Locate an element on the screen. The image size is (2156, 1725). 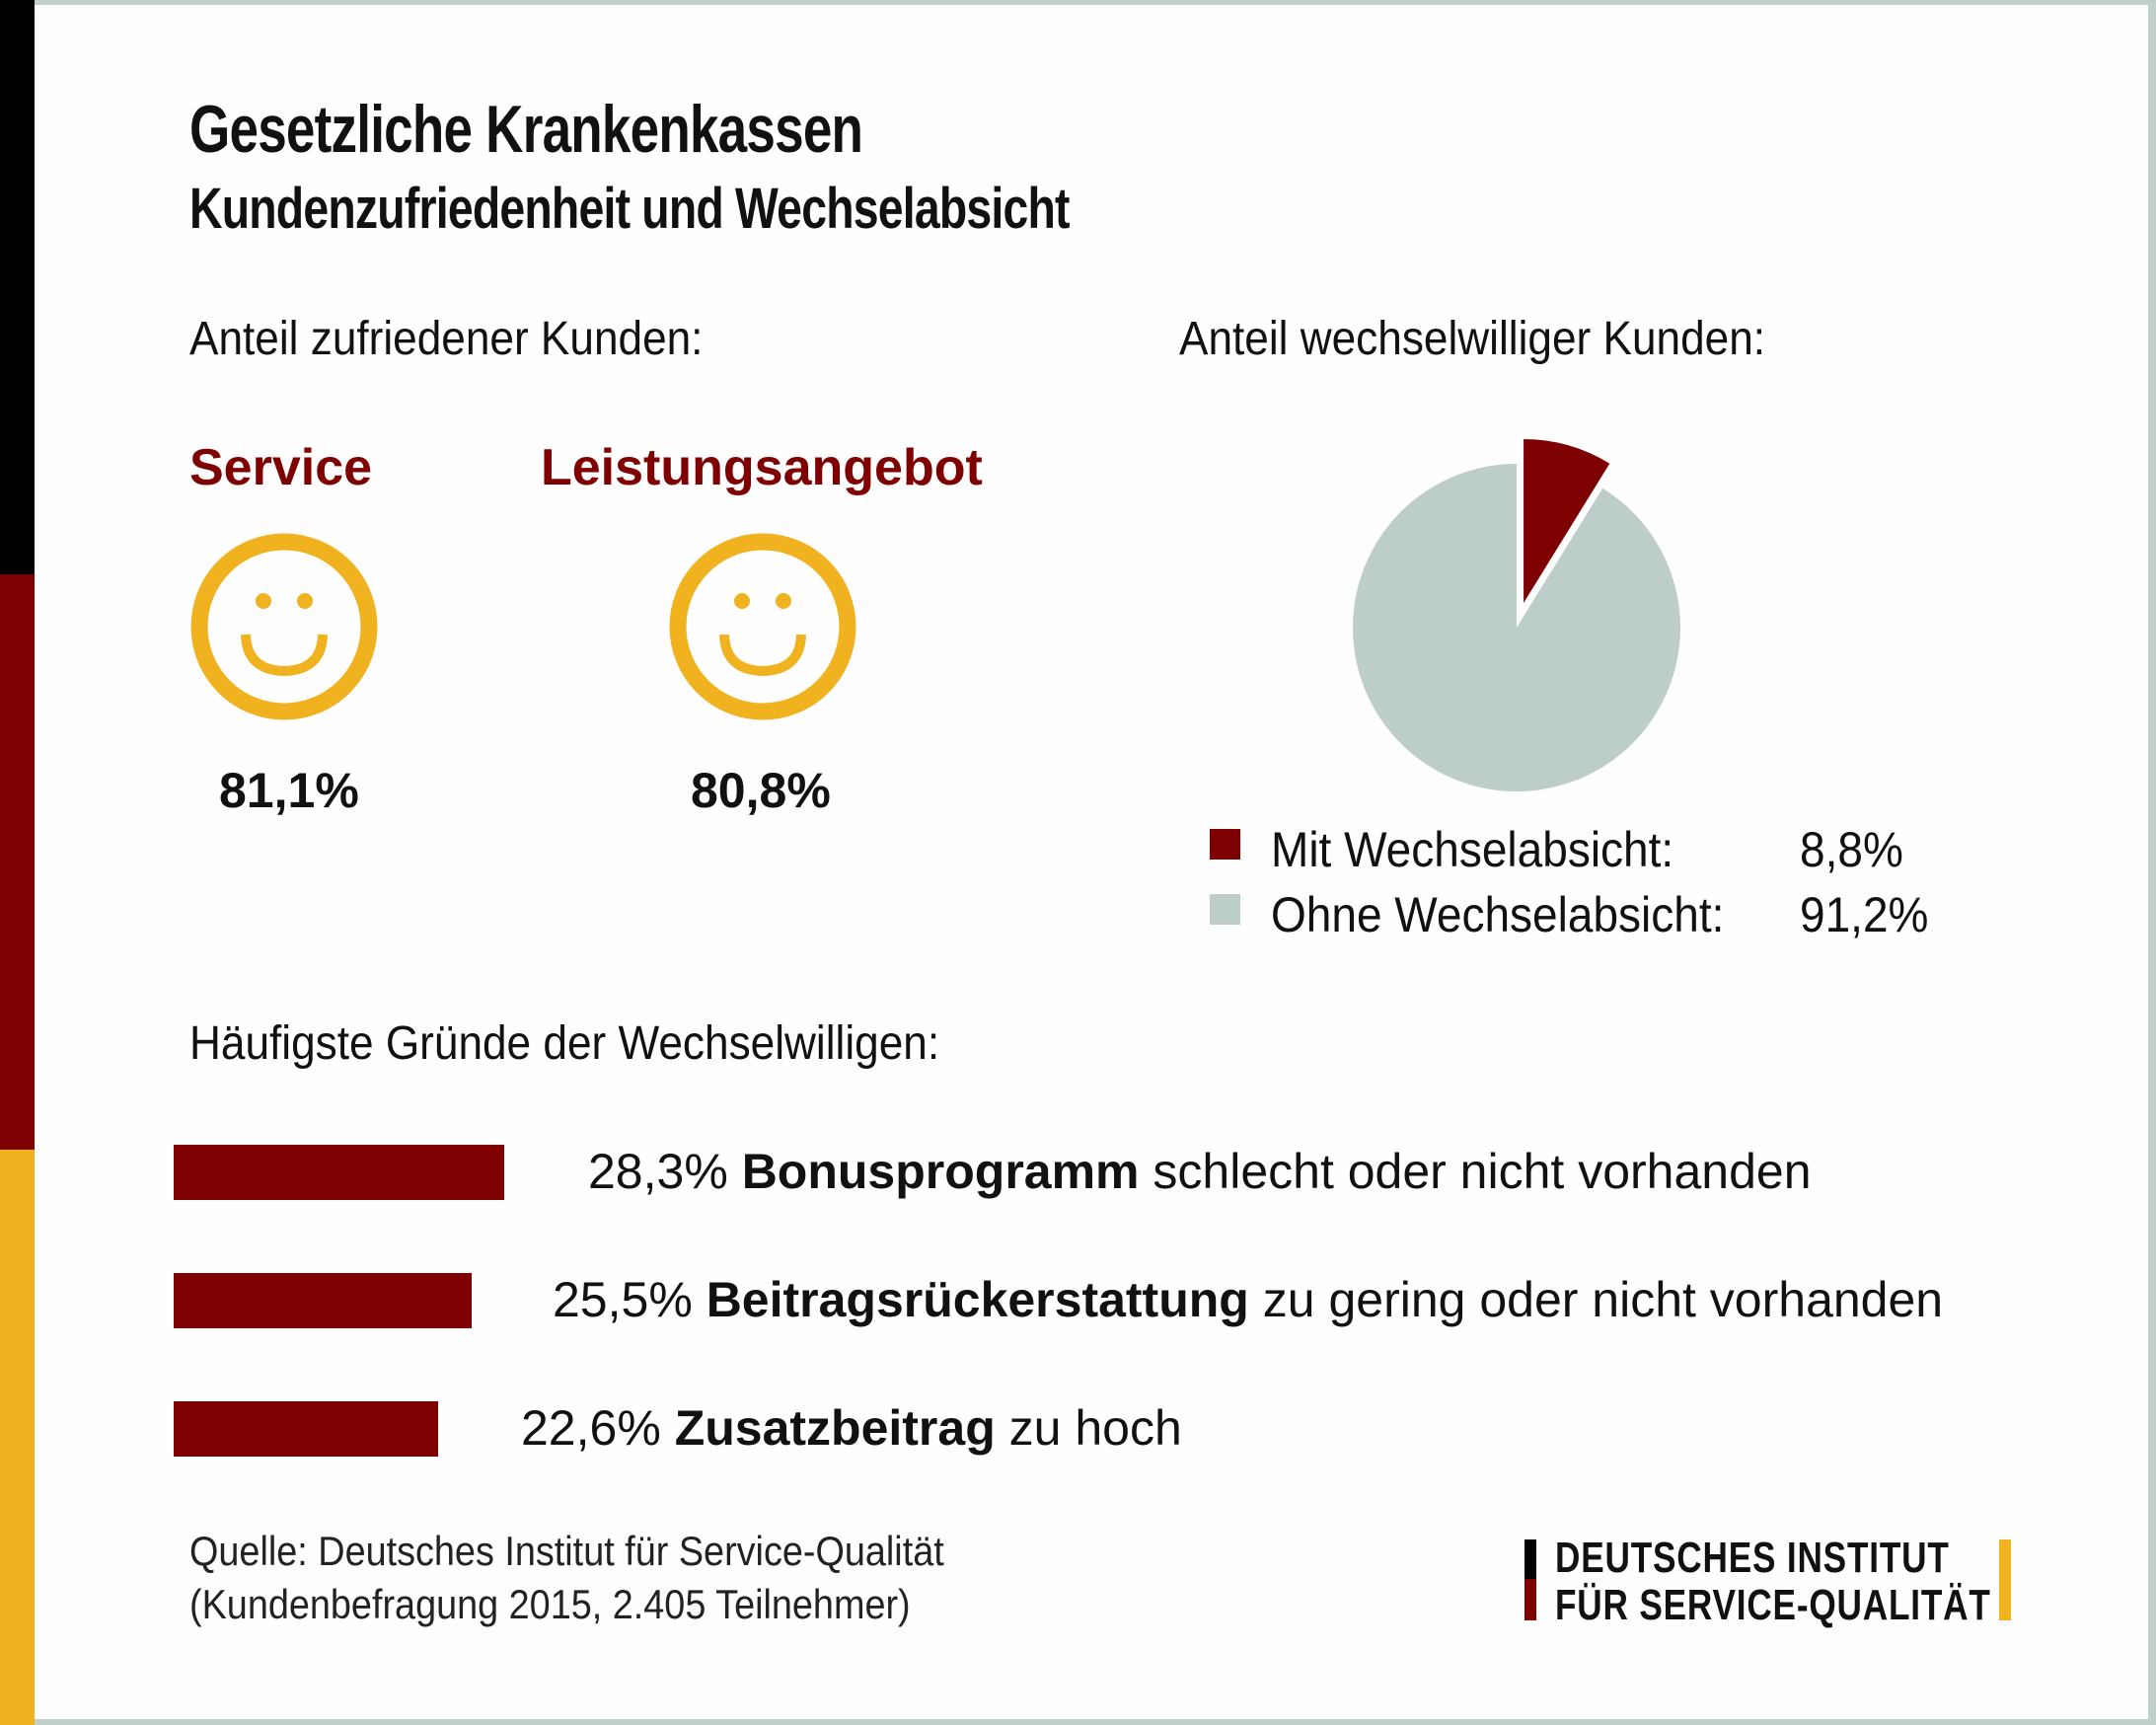
switching-heading: Anteil wechselwilliger Kunden: is located at coordinates (1472, 339).